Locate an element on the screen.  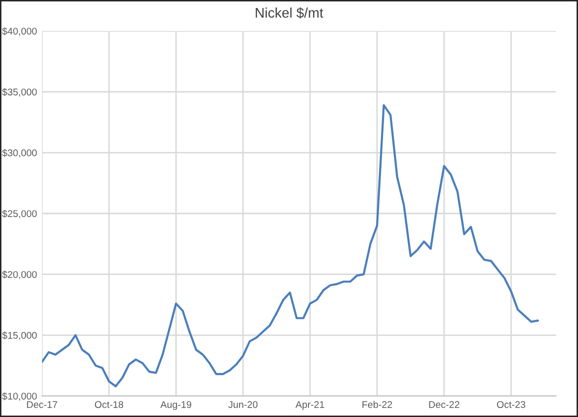
x-tick-label: Apr-21 is located at coordinates (309, 405).